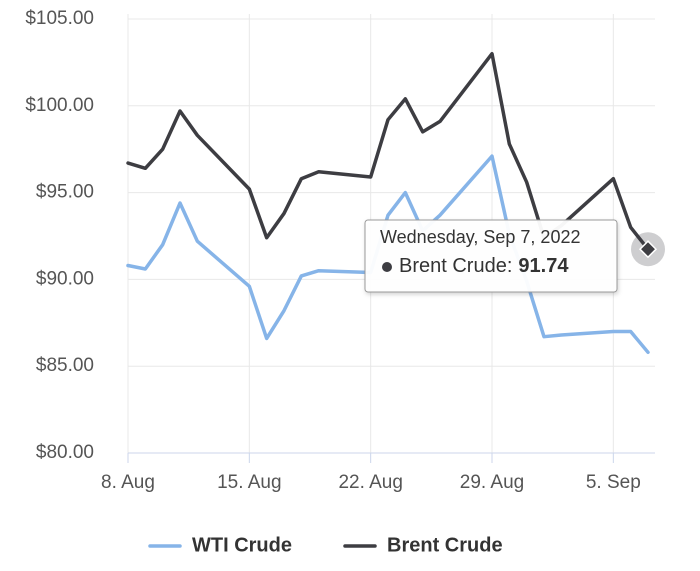  What do you see at coordinates (445, 545) in the screenshot?
I see `legend-label: Brent Crude` at bounding box center [445, 545].